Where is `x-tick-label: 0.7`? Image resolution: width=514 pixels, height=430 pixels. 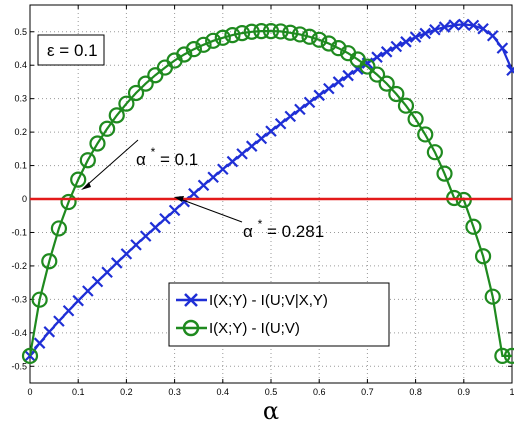 x-tick-label: 0.7 is located at coordinates (367, 392).